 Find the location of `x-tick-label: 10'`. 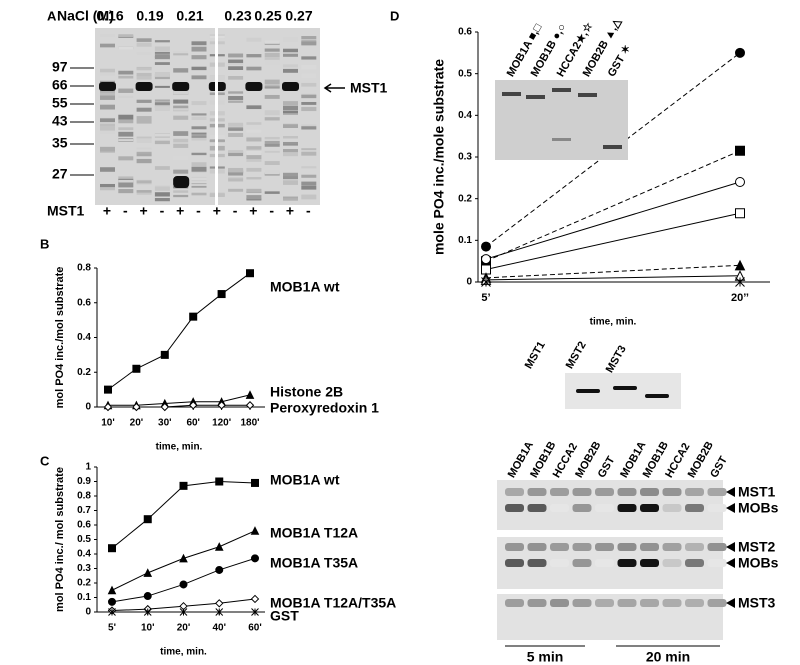

x-tick-label: 10' is located at coordinates (148, 628).